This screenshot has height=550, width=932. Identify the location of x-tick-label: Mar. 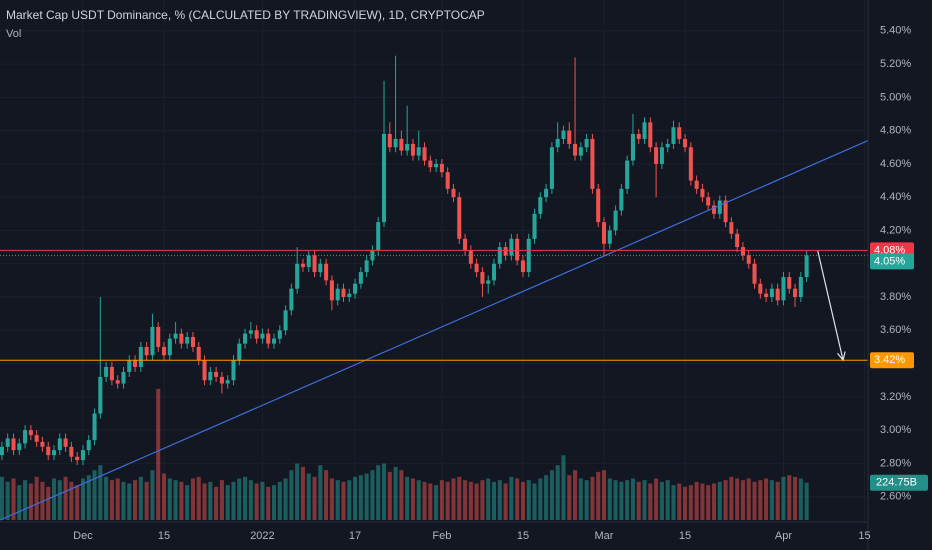
(604, 536).